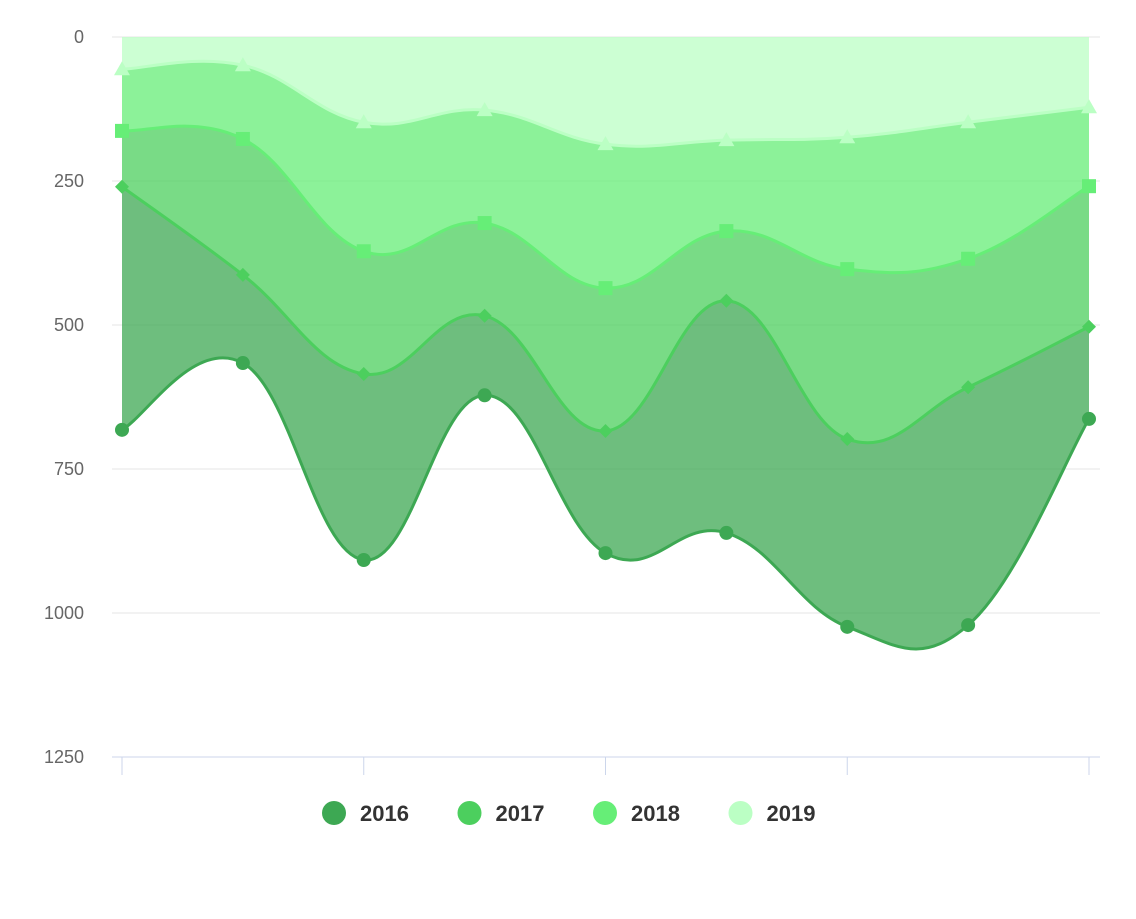  I want to click on y-tick-label: 500, so click(69, 325).